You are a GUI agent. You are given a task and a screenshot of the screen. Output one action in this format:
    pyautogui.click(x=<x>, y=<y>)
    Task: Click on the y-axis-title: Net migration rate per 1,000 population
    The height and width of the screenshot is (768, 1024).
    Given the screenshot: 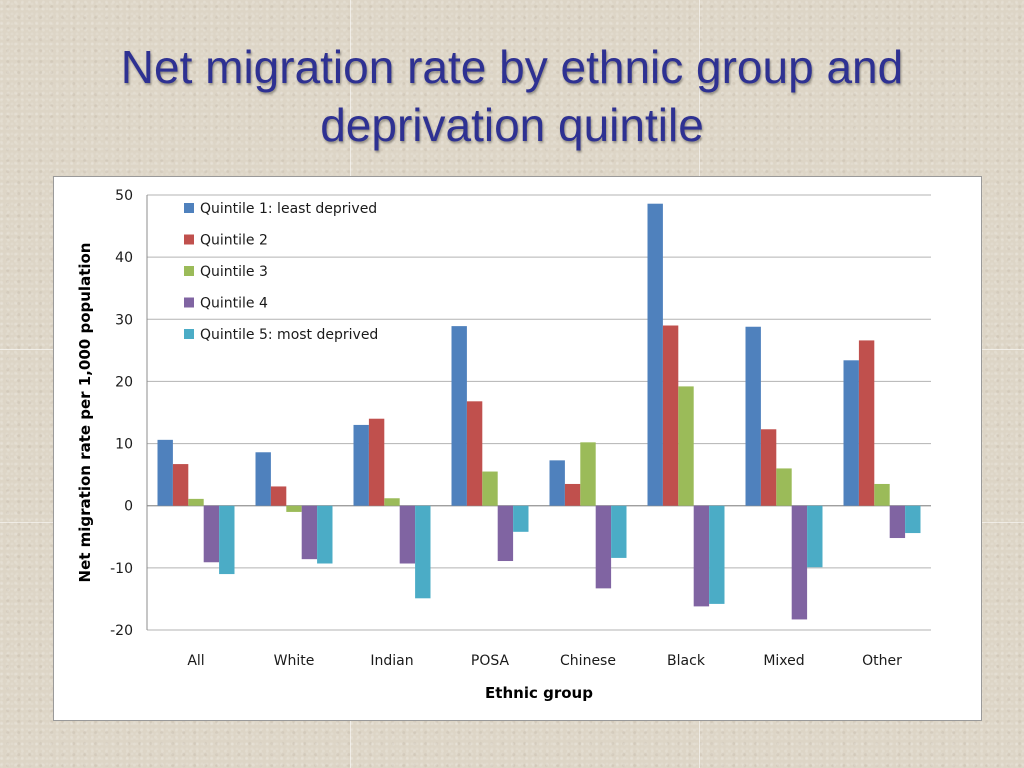 What is the action you would take?
    pyautogui.click(x=85, y=413)
    